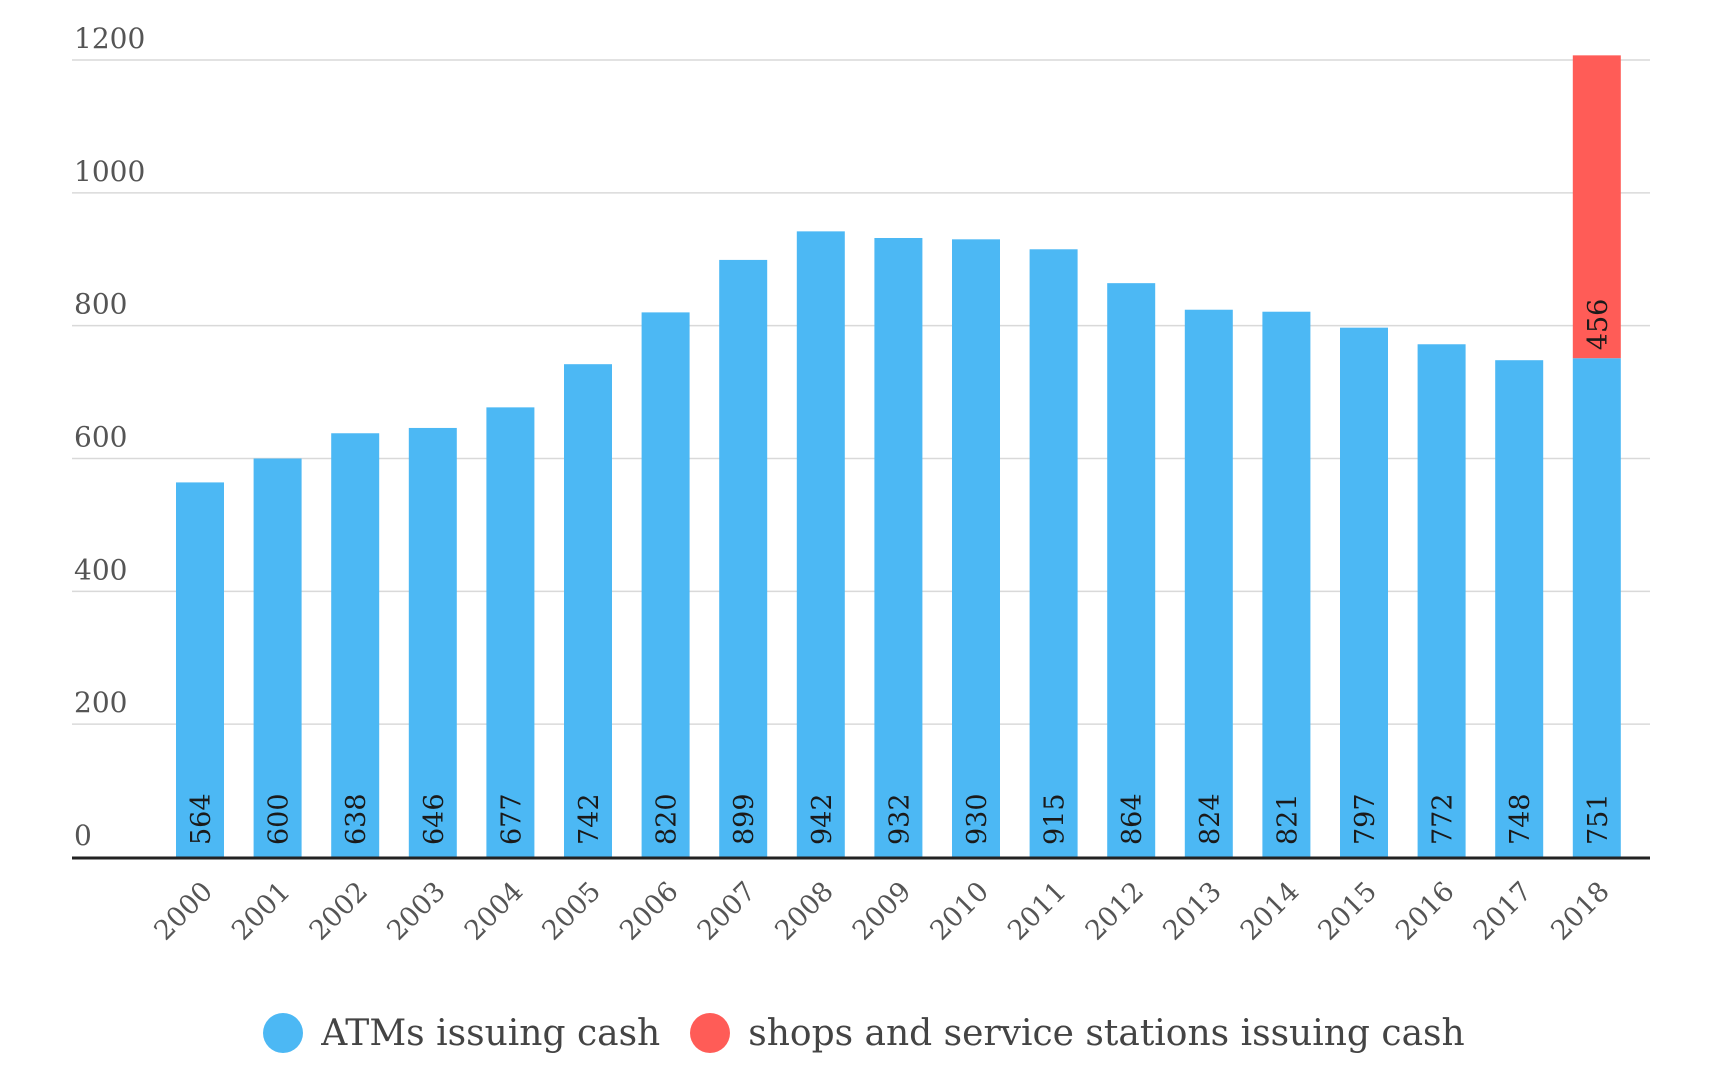 The image size is (1728, 1080). Describe the element at coordinates (744, 819) in the screenshot. I see `data-label-atms-2007: 899` at that location.